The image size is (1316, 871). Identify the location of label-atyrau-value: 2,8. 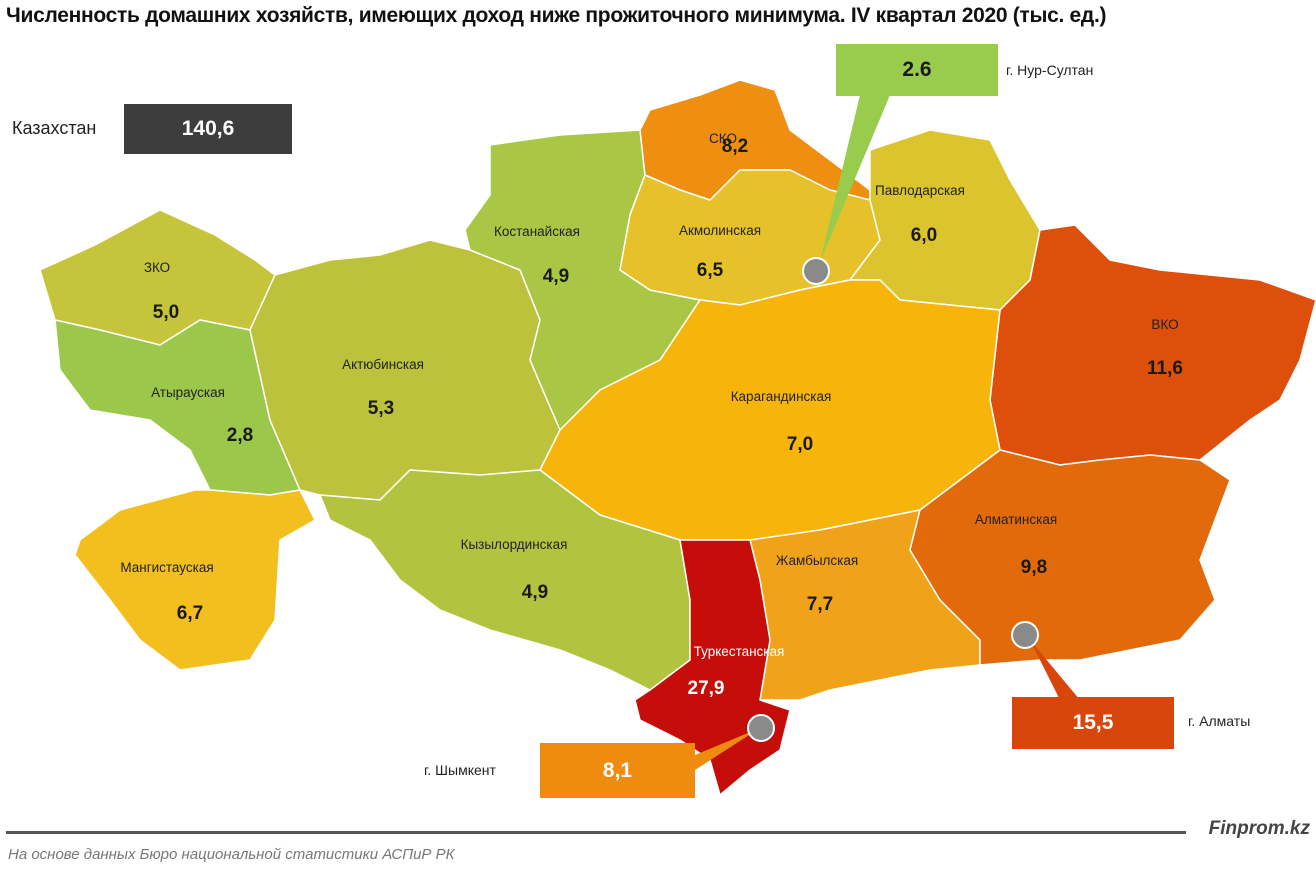
(240, 435).